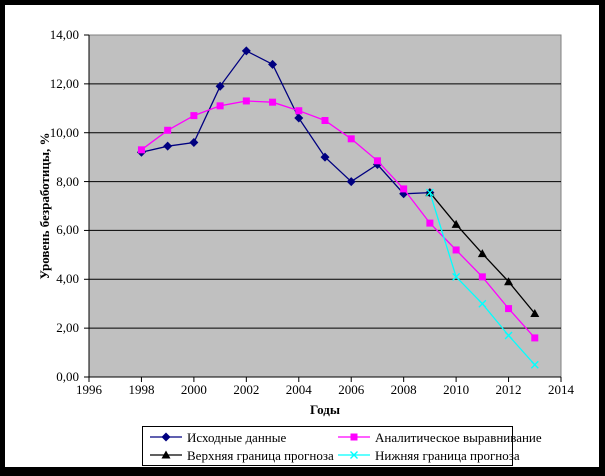 Image resolution: width=605 pixels, height=476 pixels. I want to click on x-tick-label: 2000, so click(193, 389).